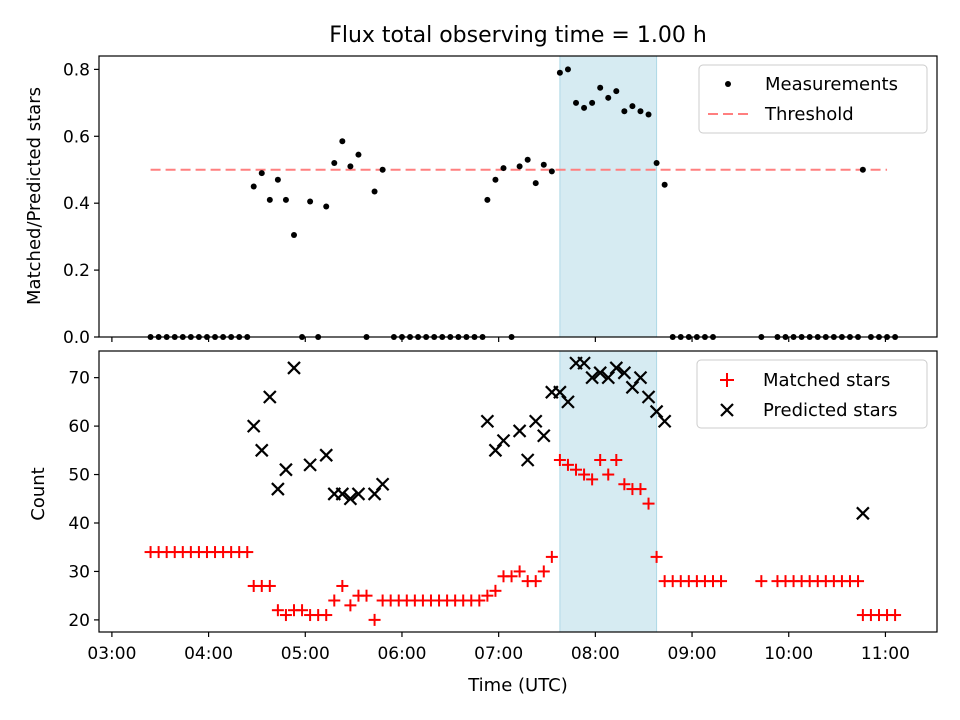 Image resolution: width=960 pixels, height=720 pixels. Describe the element at coordinates (826, 380) in the screenshot. I see `legend-matched-label: Matched stars` at that location.